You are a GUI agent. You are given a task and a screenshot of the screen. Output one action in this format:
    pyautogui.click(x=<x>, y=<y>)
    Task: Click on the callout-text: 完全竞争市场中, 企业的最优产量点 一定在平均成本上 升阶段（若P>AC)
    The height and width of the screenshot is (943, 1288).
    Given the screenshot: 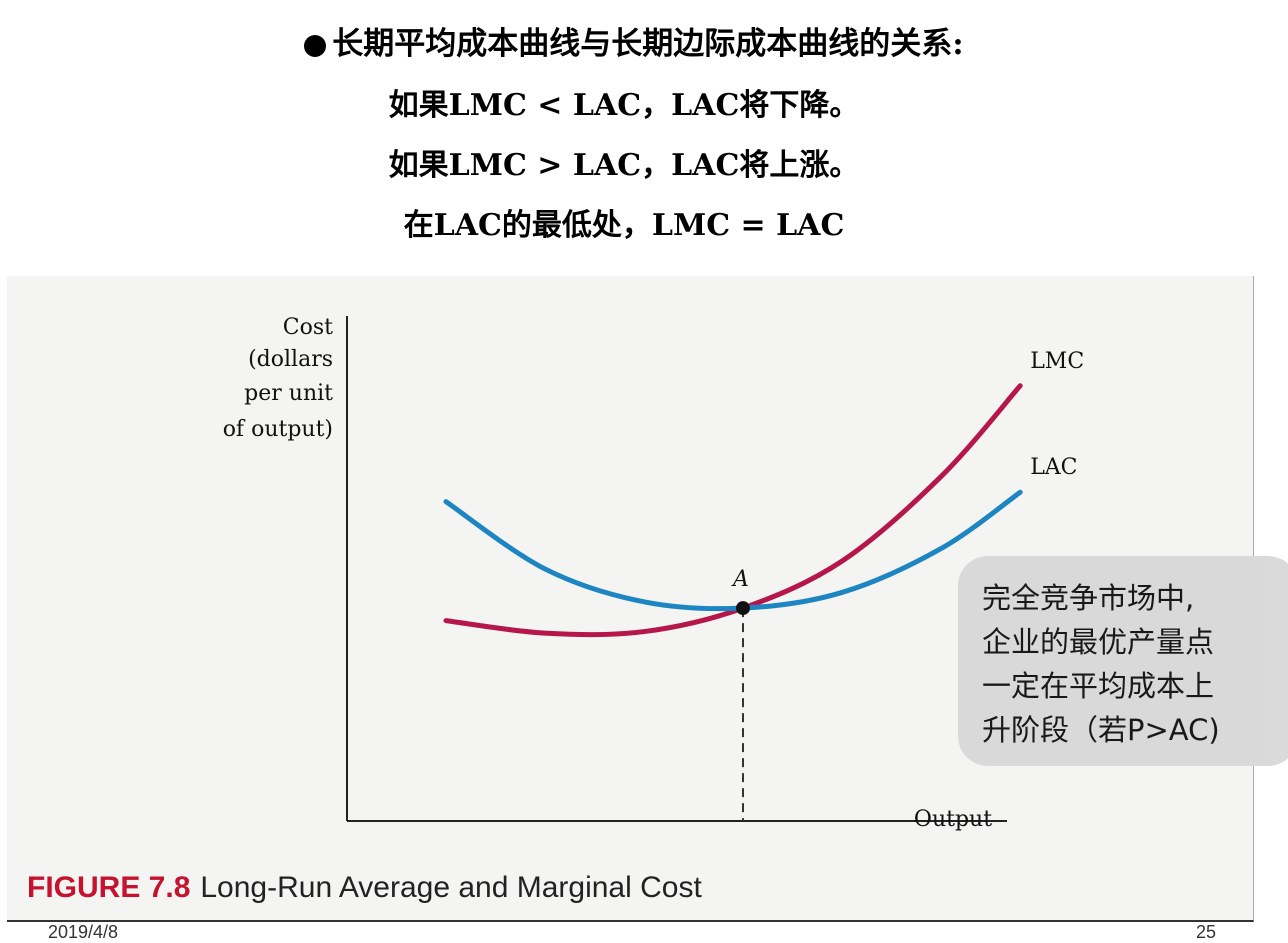 What is the action you would take?
    pyautogui.click(x=1101, y=664)
    